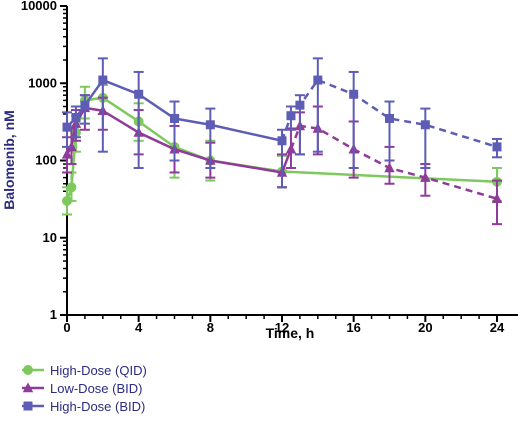 This screenshot has height=422, width=518. Describe the element at coordinates (66, 327) in the screenshot. I see `x-tick-label: 0` at that location.